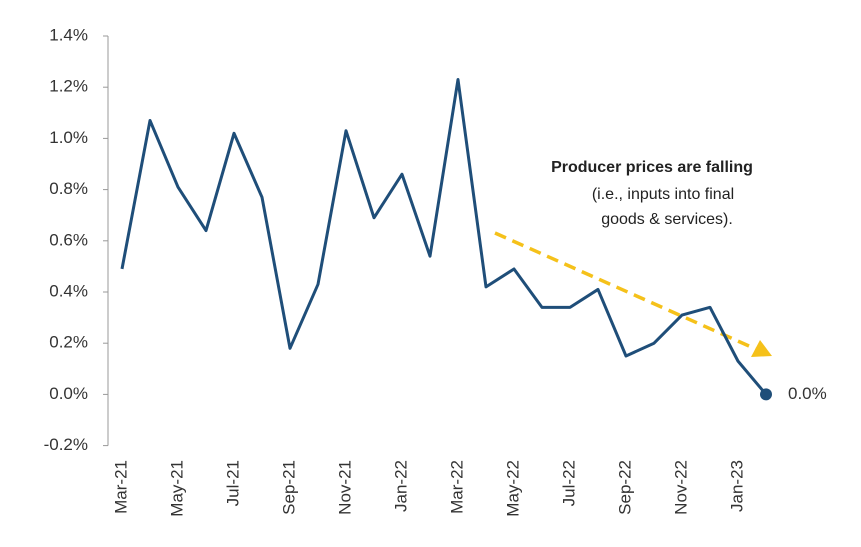 The height and width of the screenshot is (547, 861). I want to click on trend-arrow-head, so click(761, 348).